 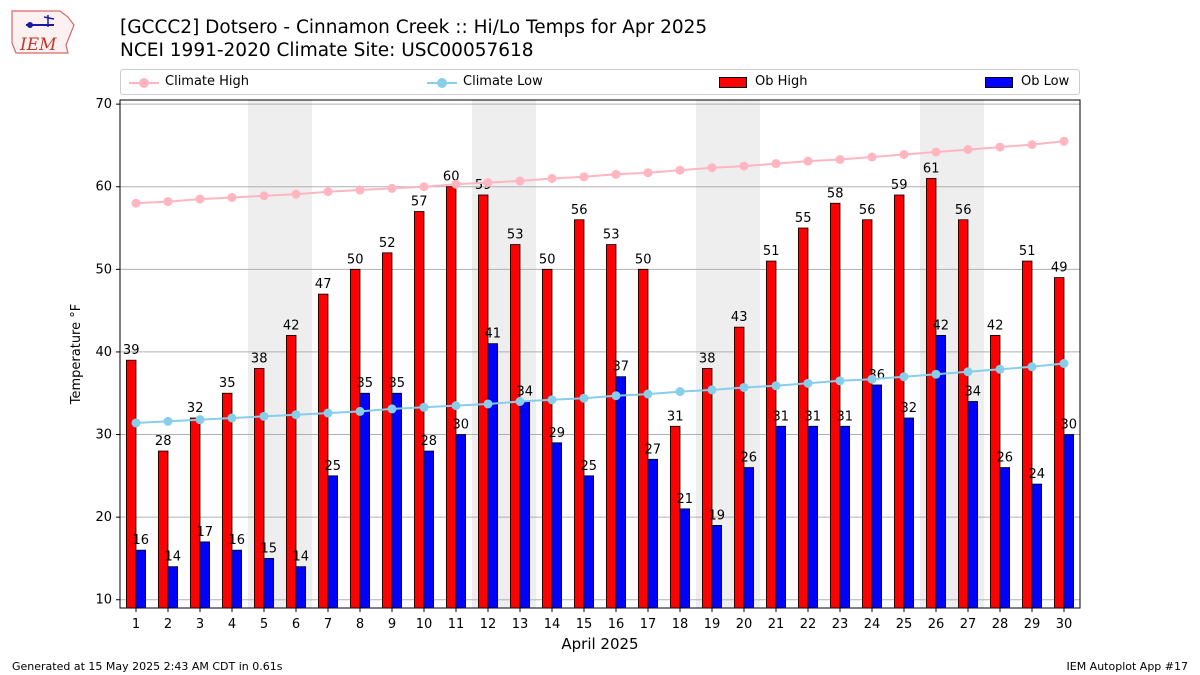 I want to click on ob-high-value-label: 56, so click(x=579, y=210).